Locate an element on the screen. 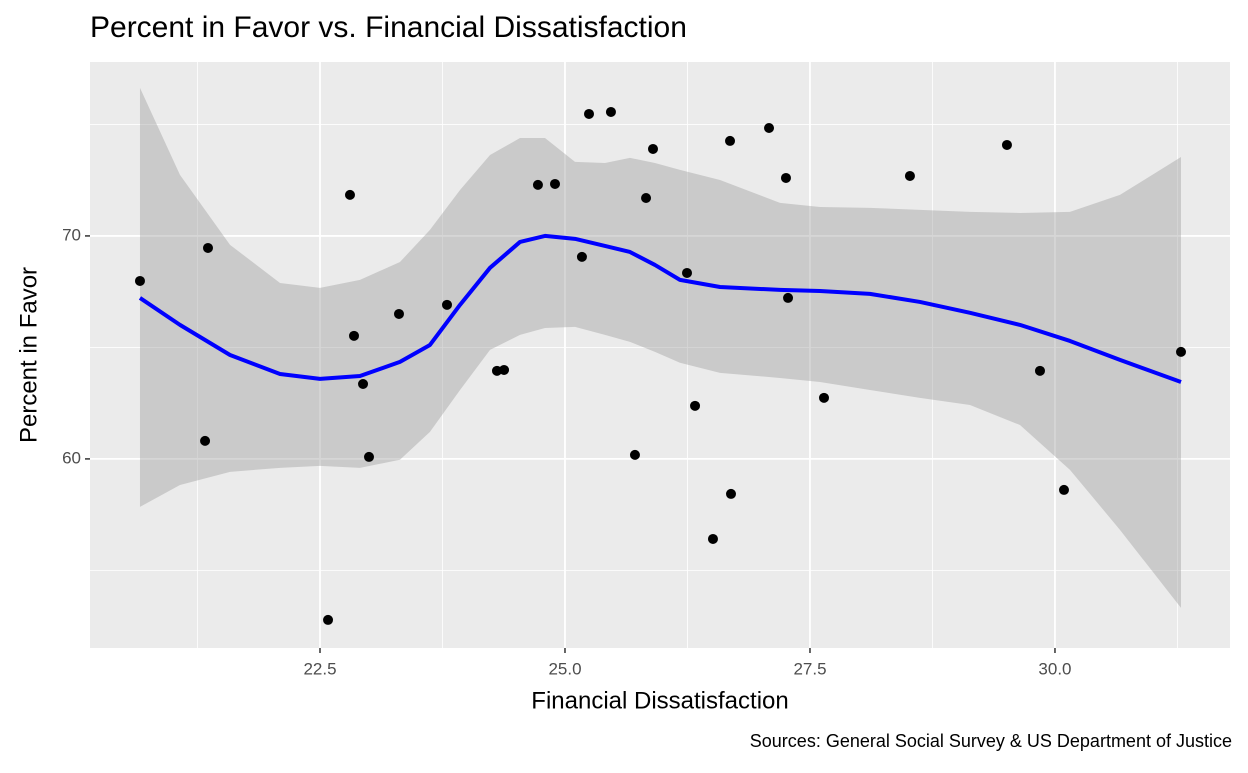 The height and width of the screenshot is (773, 1248). x-tick-label: 25.0 is located at coordinates (564, 668).